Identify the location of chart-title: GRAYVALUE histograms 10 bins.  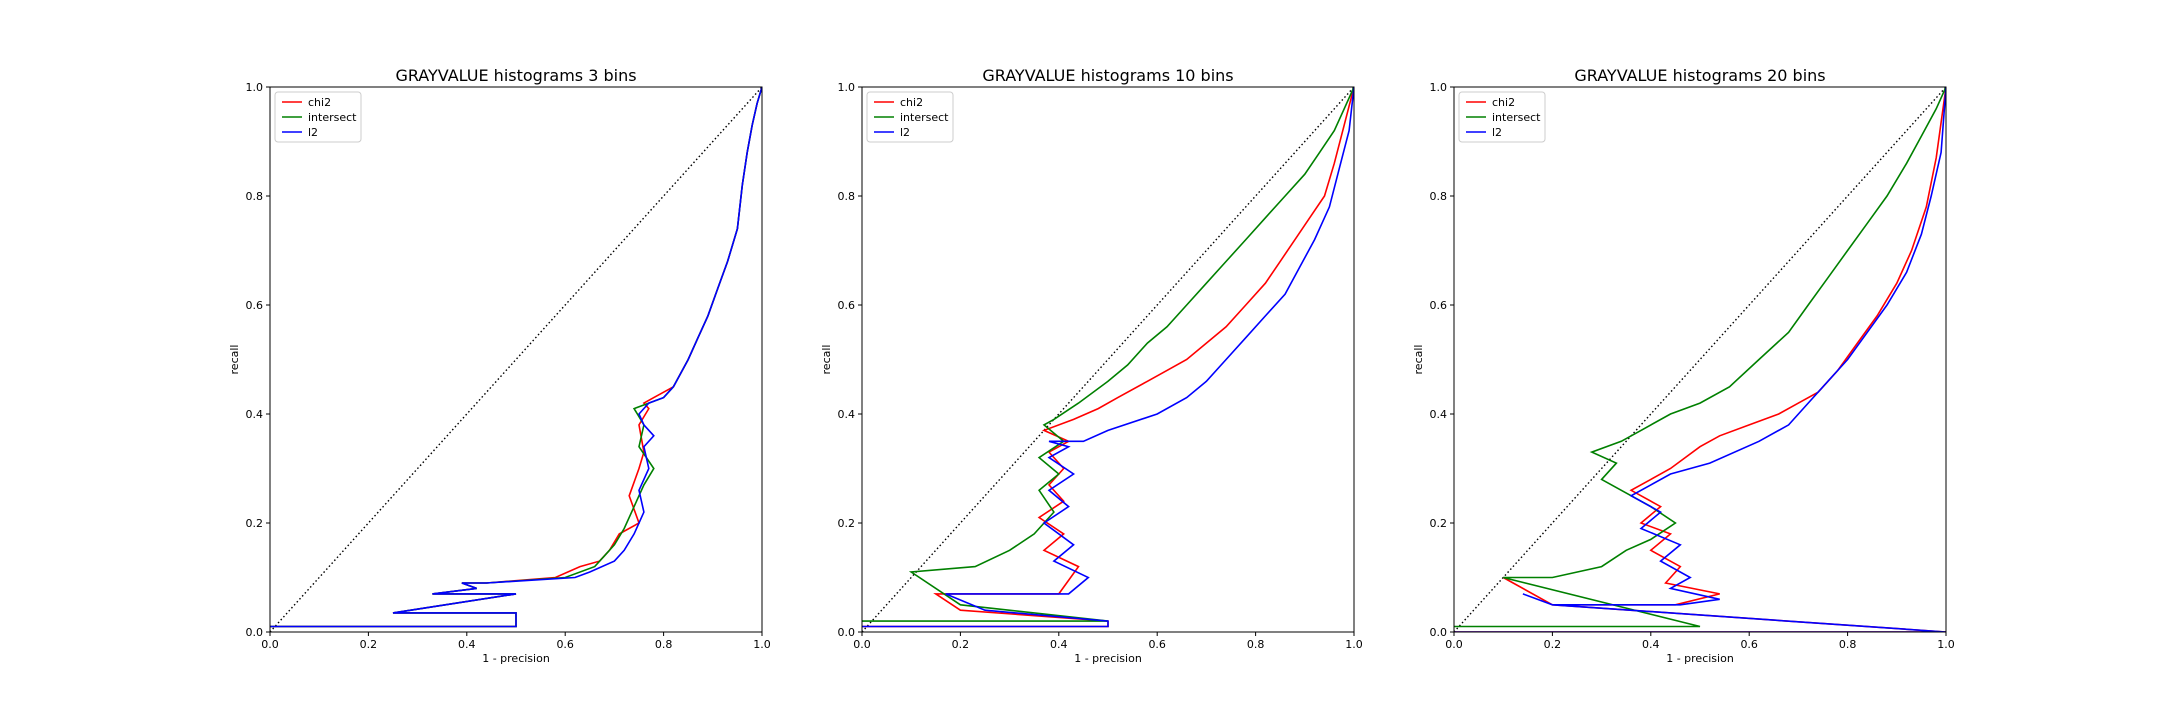
(1107, 75).